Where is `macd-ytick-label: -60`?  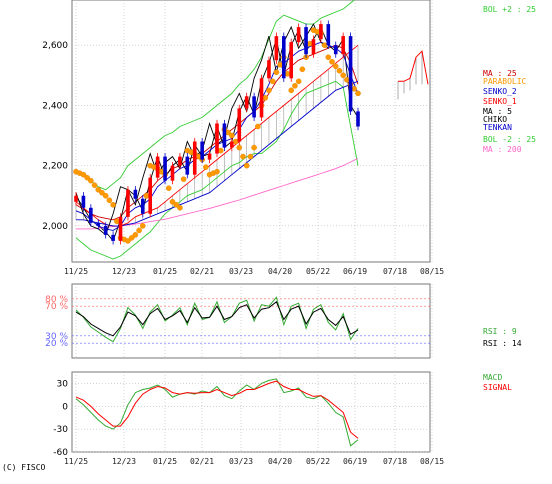
macd-ytick-label: -60 is located at coordinates (60, 453).